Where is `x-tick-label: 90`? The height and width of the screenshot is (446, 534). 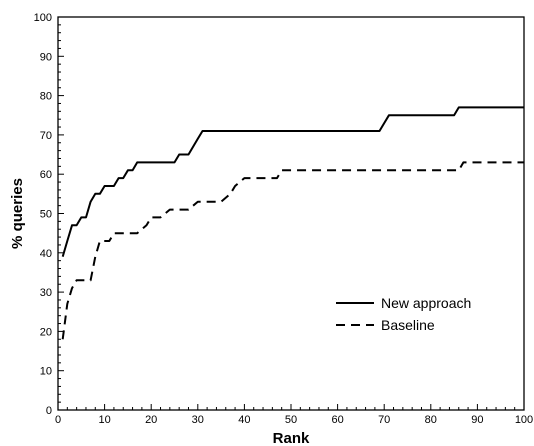
x-tick-label: 90 is located at coordinates (477, 420).